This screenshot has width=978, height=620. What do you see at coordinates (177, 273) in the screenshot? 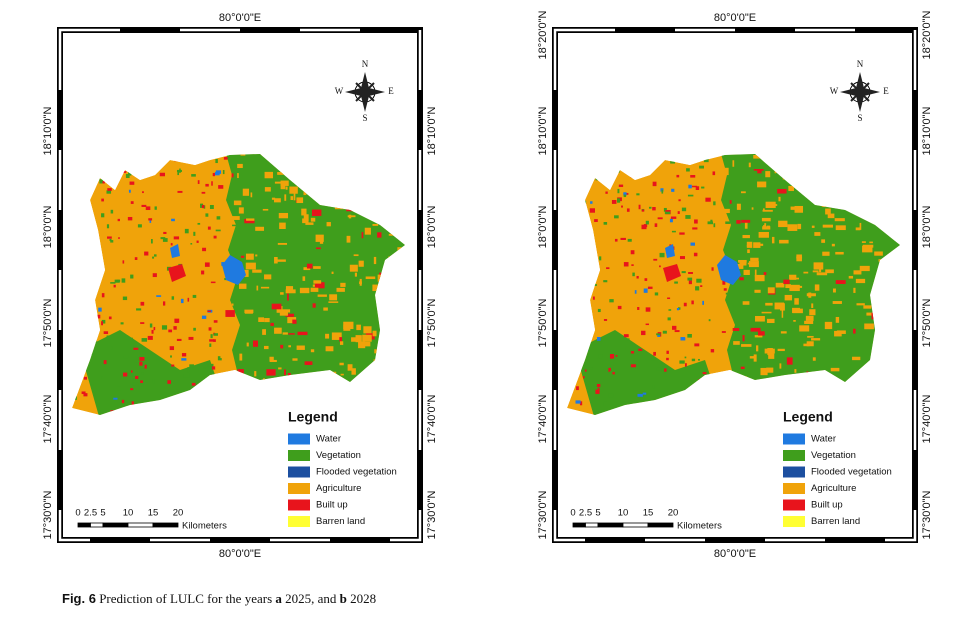
I see `built-up` at bounding box center [177, 273].